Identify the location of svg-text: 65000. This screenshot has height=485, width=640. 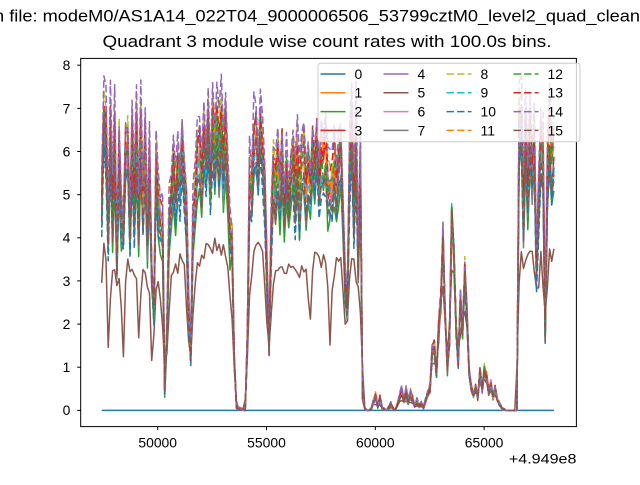
(484, 442).